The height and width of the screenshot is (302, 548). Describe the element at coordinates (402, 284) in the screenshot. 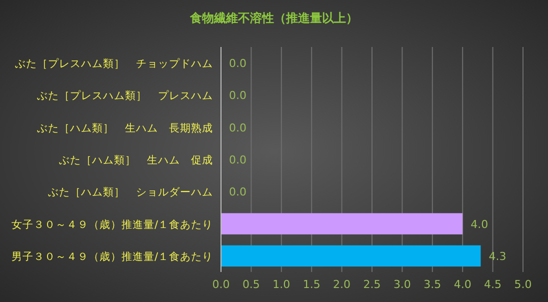

I see `x-tick-label: 3.0` at that location.